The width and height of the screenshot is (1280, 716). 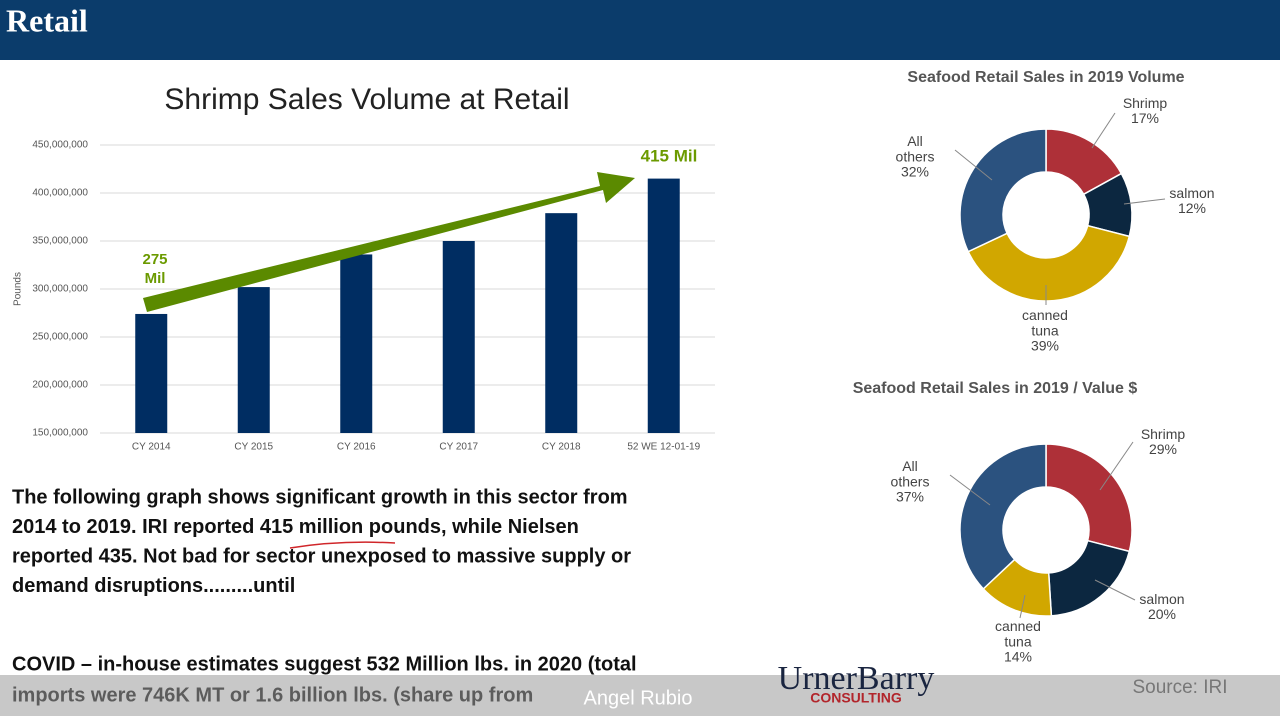 I want to click on underline, so click(x=342, y=545).